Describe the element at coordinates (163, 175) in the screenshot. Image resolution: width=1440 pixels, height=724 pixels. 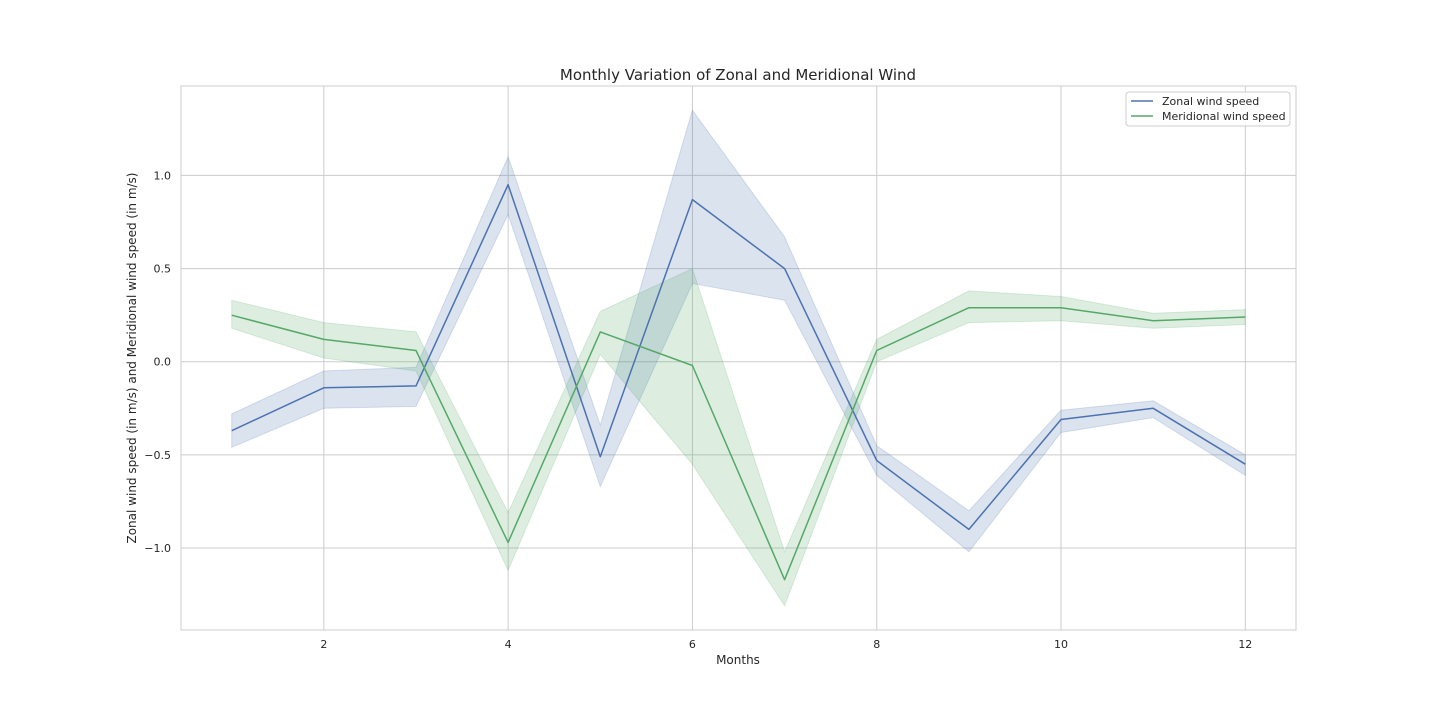
I see `y-tick-label: 1.0` at that location.